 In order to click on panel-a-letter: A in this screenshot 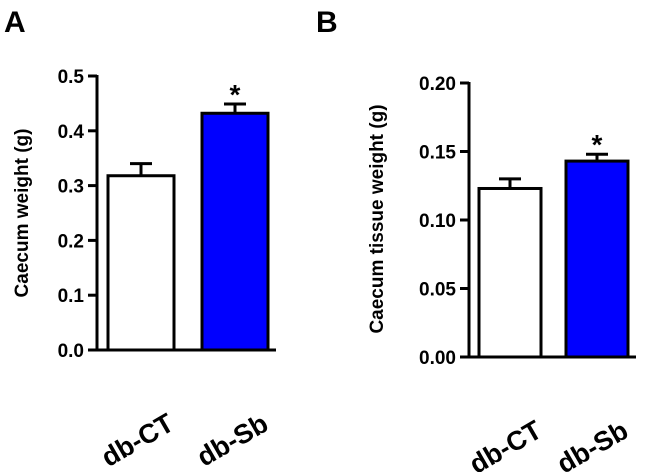, I will do `click(15, 22)`.